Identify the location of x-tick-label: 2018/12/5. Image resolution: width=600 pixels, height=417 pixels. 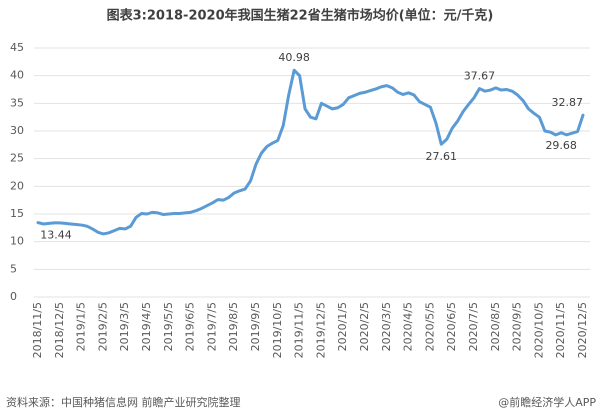
(59, 330).